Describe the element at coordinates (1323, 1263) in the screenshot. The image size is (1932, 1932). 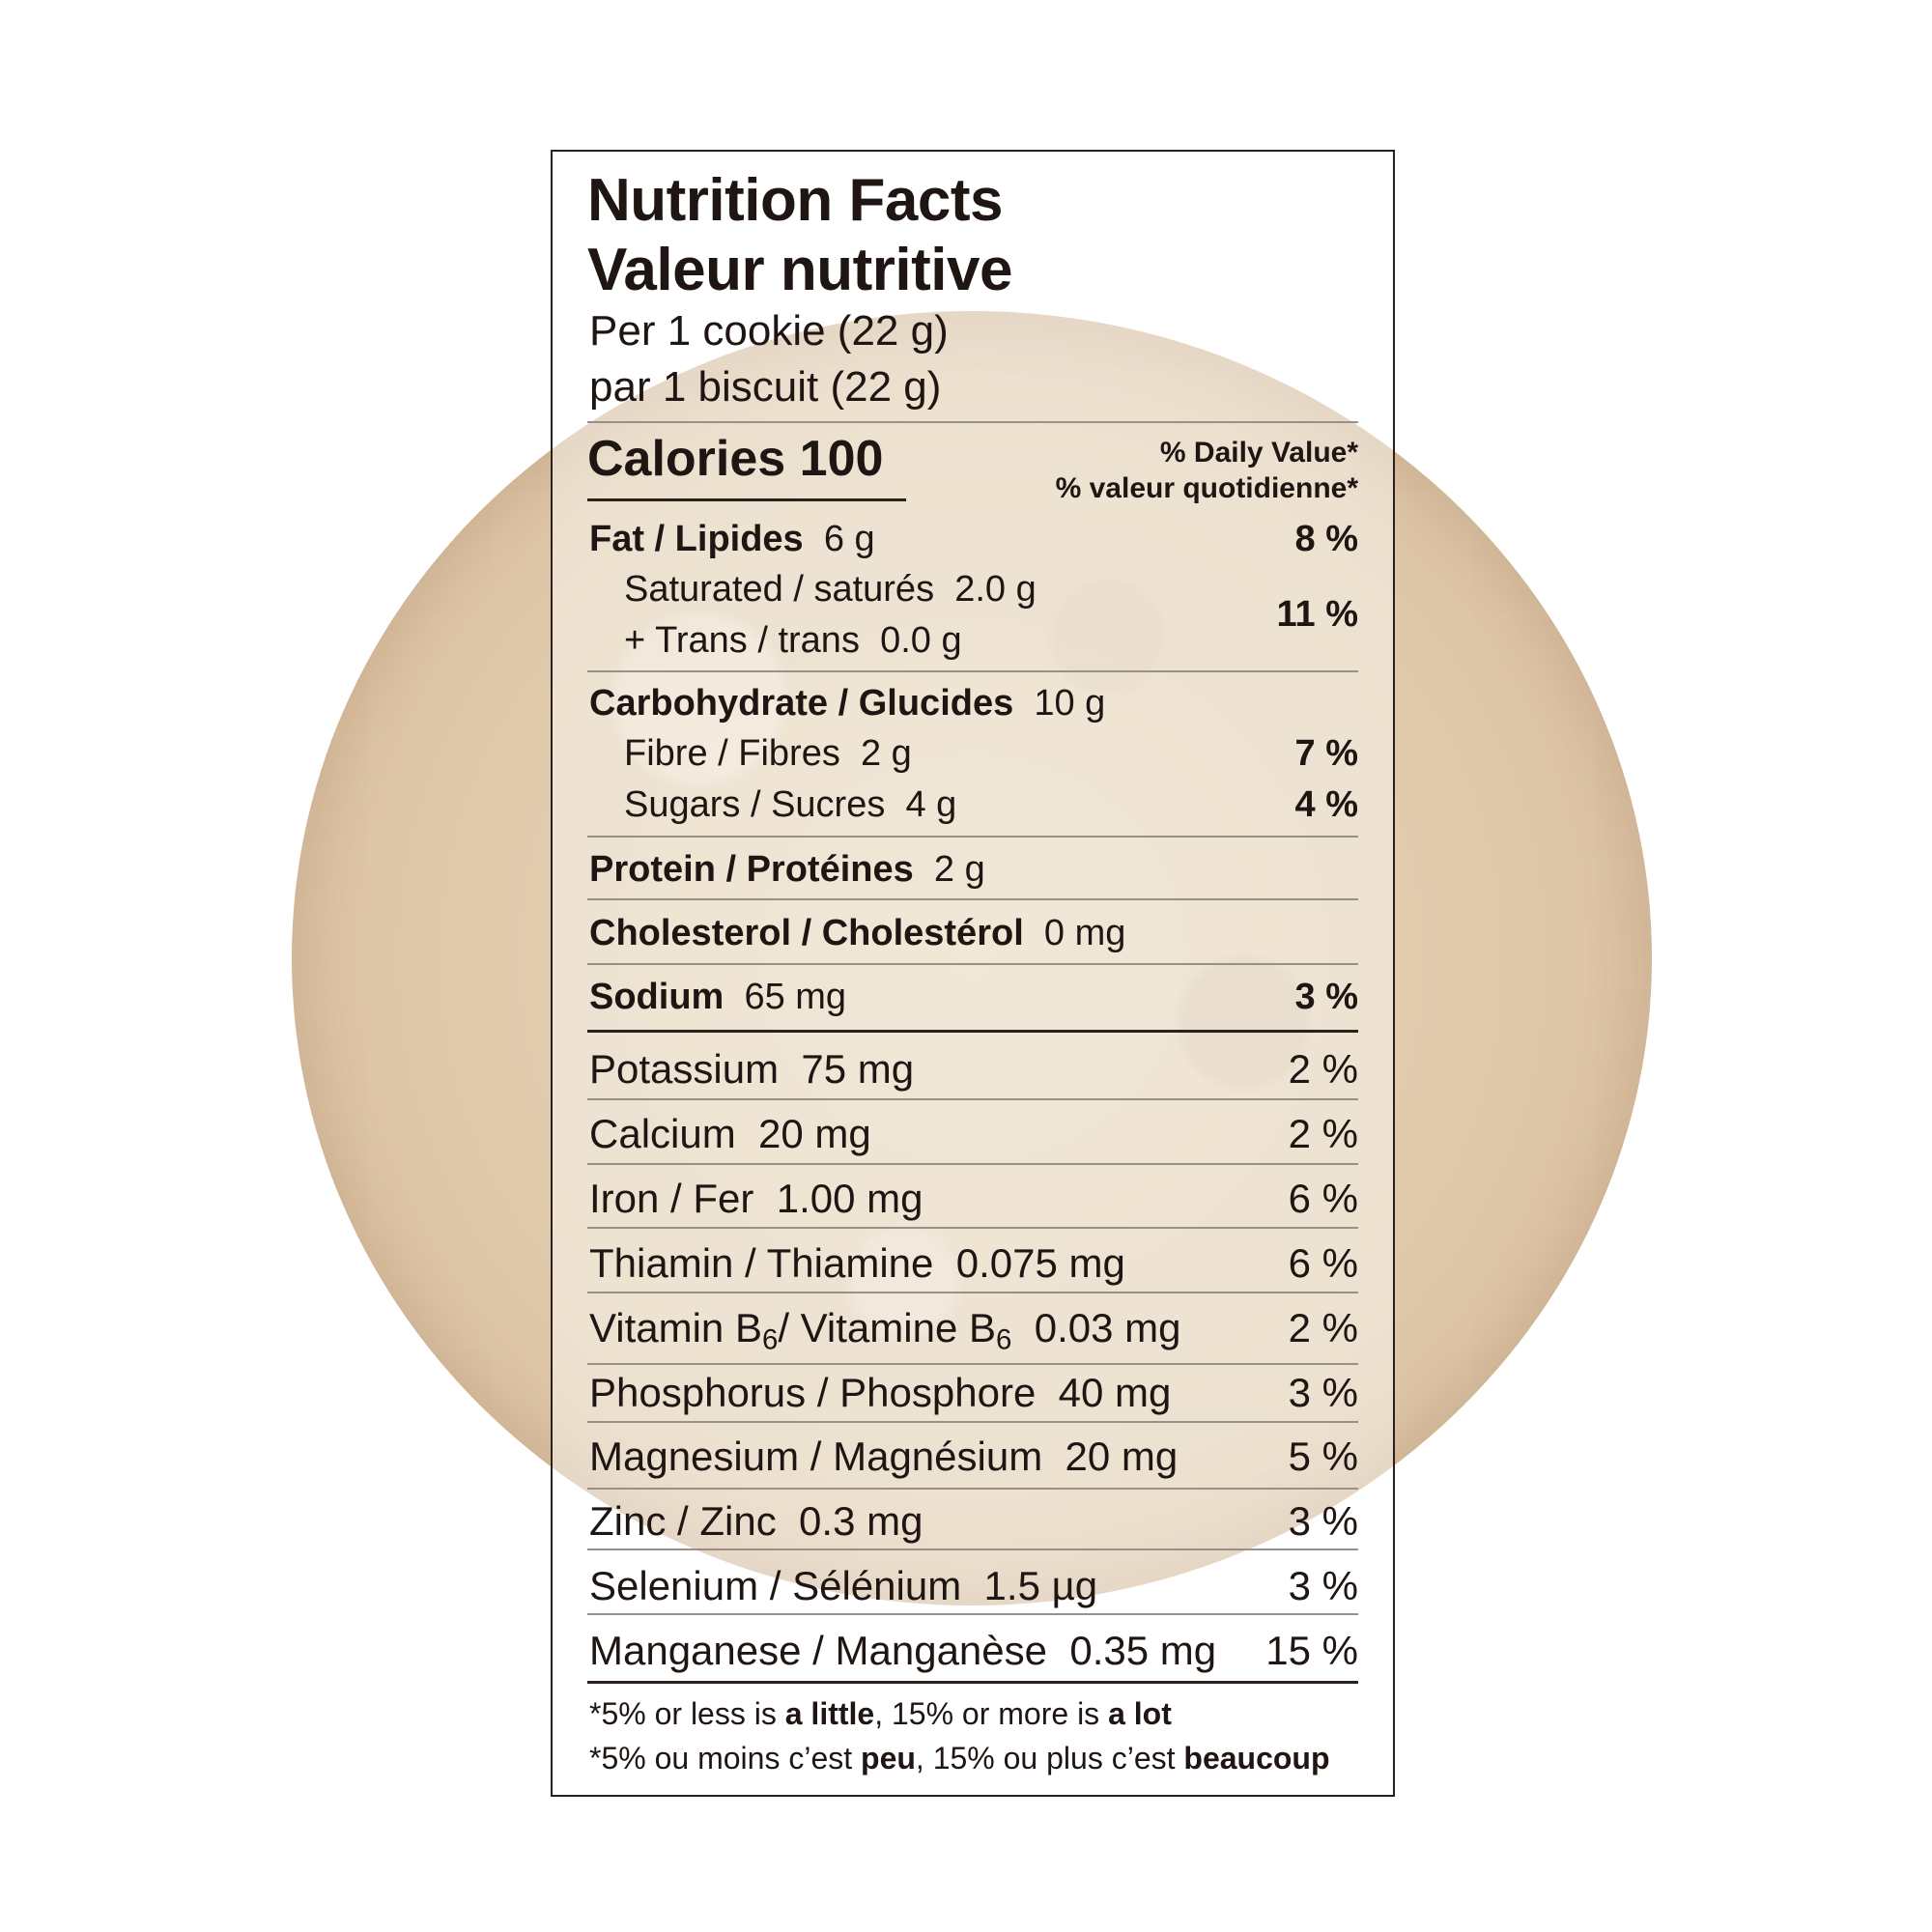
I see `thiamin-percent: 6 %` at that location.